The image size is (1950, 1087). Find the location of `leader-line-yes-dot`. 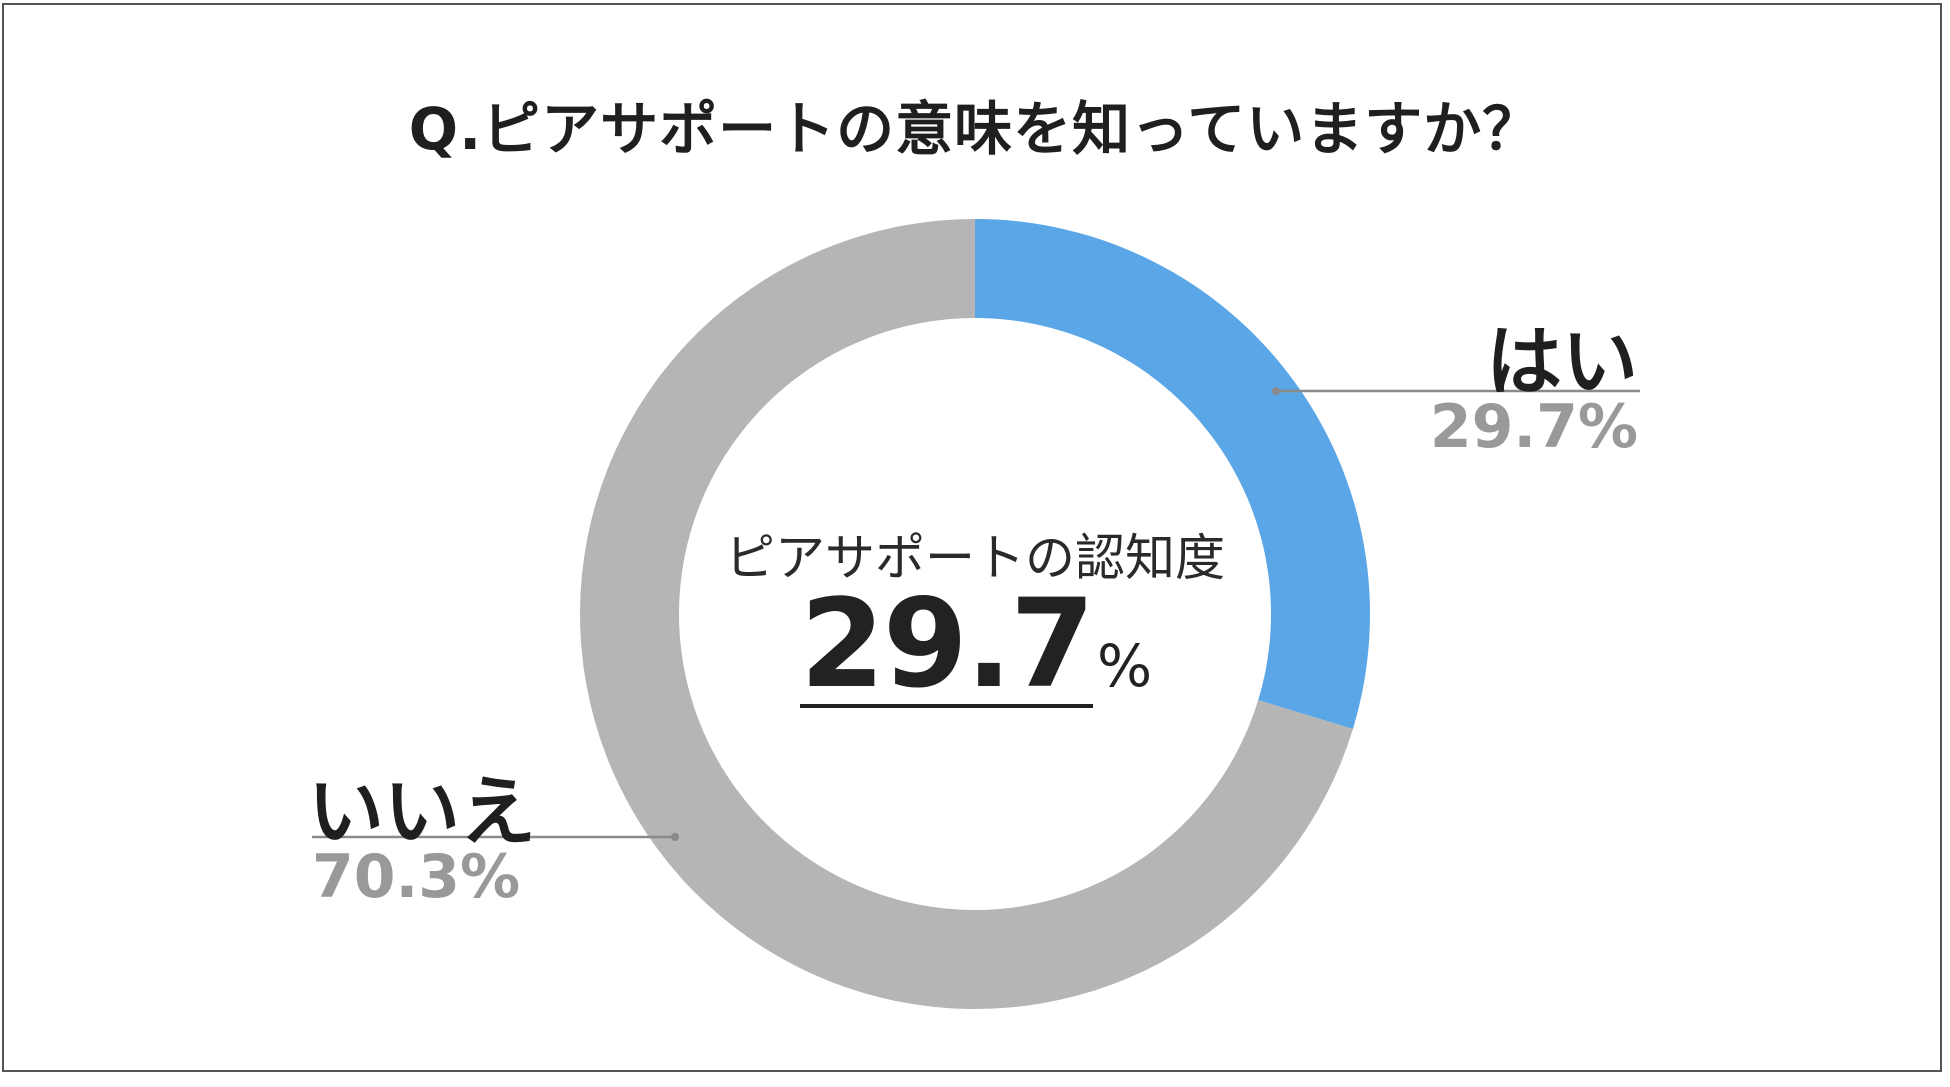

leader-line-yes-dot is located at coordinates (1276, 391).